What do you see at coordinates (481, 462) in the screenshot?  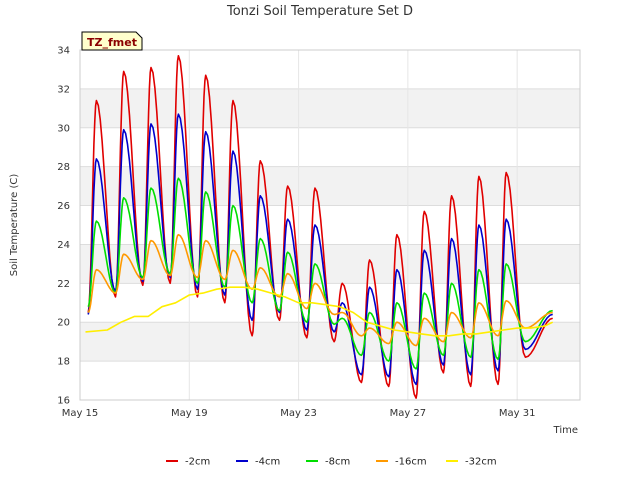 I see `legend-label: -32cm` at bounding box center [481, 462].